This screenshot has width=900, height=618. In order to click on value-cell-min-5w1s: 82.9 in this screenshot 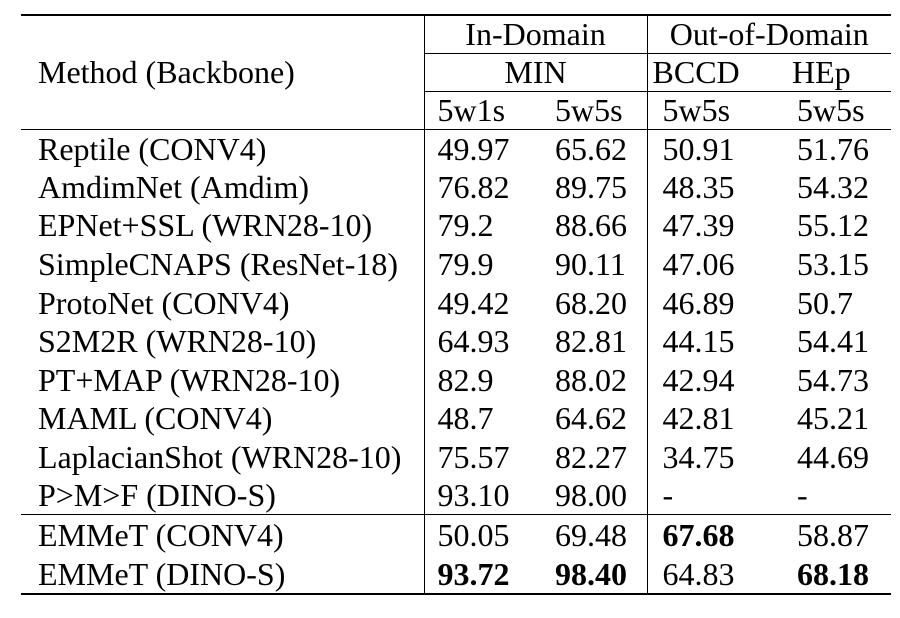, I will do `click(465, 379)`.